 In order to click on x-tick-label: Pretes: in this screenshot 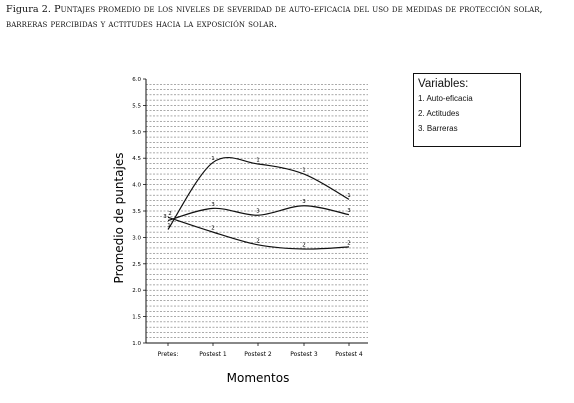, I will do `click(168, 354)`.